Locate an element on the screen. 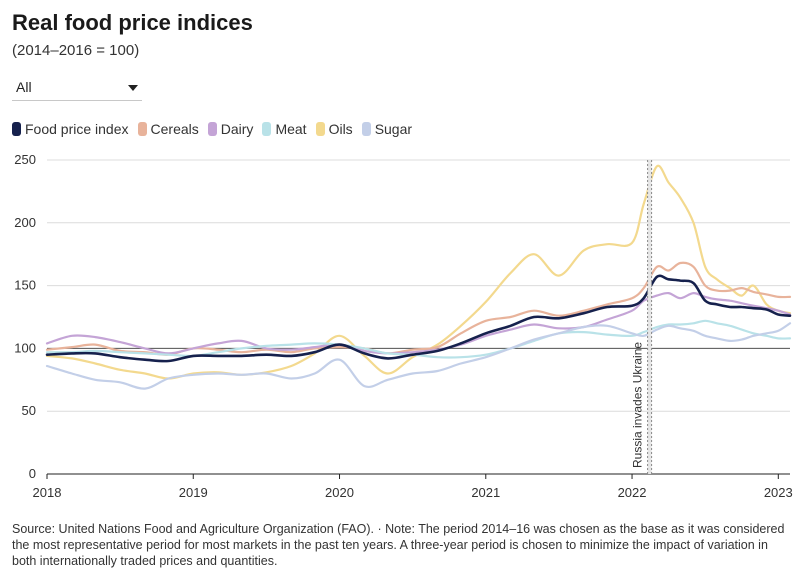 The height and width of the screenshot is (577, 800). legend-item: Cereals is located at coordinates (168, 129).